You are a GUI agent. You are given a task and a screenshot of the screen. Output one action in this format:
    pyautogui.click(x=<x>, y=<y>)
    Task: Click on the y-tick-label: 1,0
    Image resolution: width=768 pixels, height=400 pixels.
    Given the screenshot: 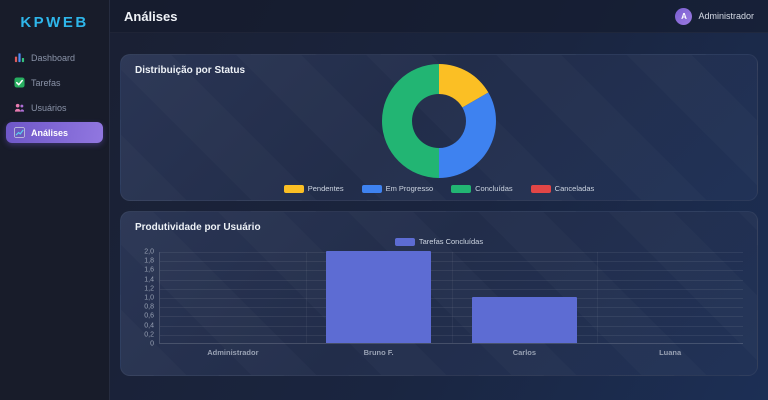 What is the action you would take?
    pyautogui.click(x=149, y=298)
    